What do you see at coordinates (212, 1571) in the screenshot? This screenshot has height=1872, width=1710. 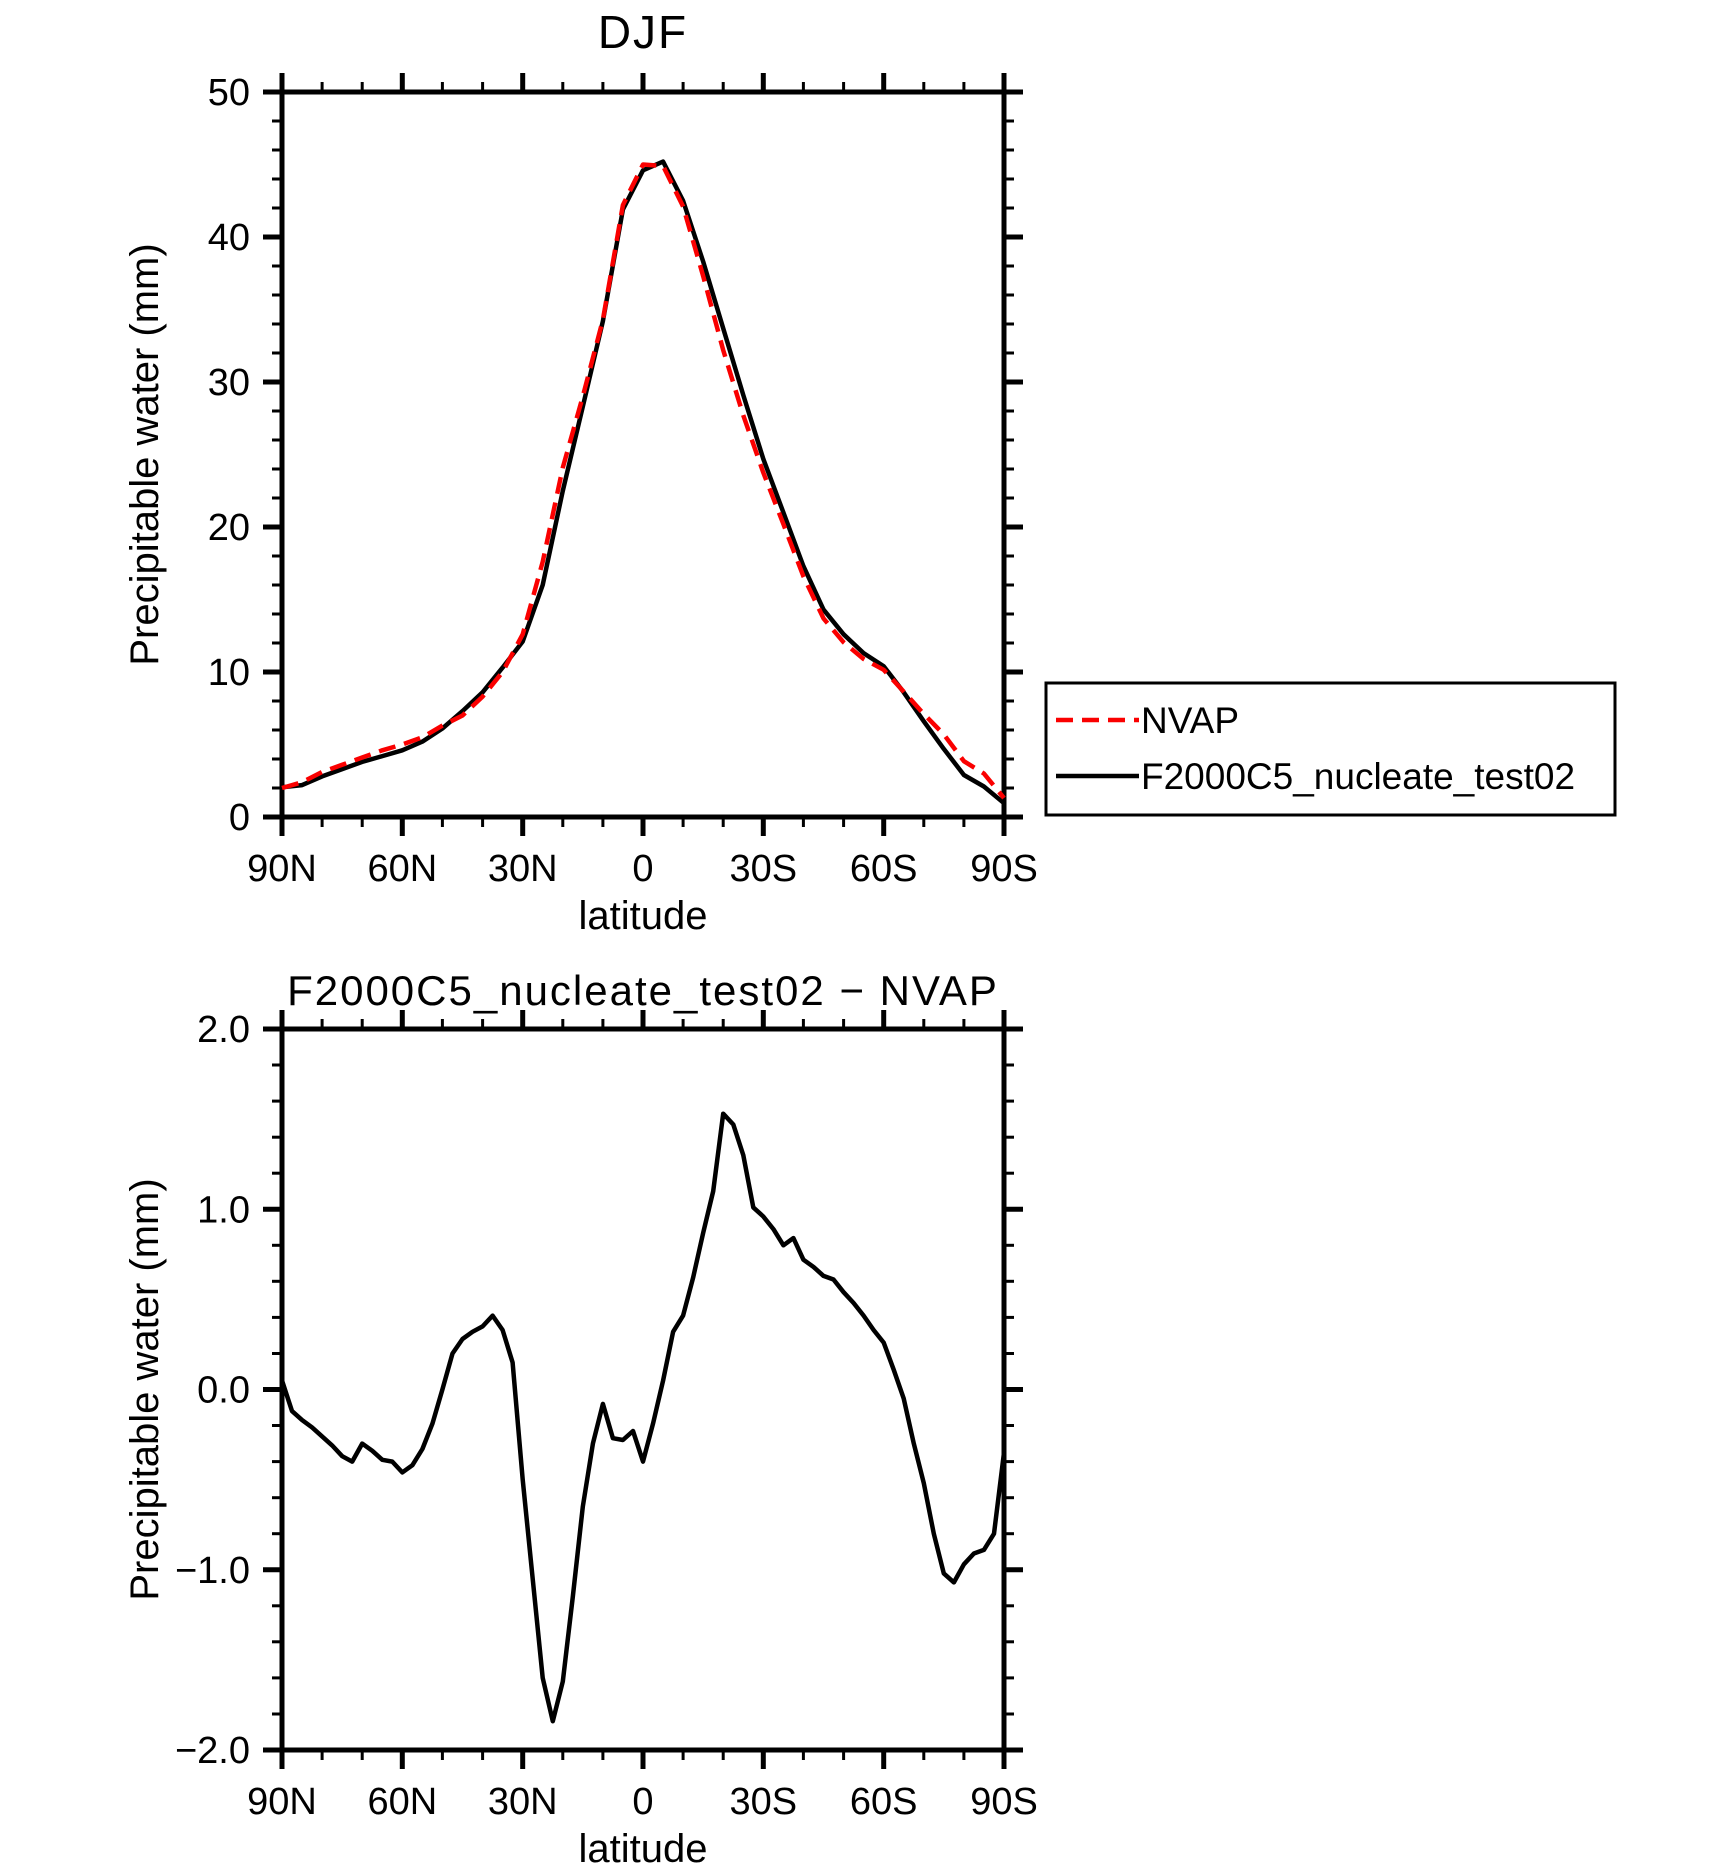 I see `y-tick-label: −1.0` at bounding box center [212, 1571].